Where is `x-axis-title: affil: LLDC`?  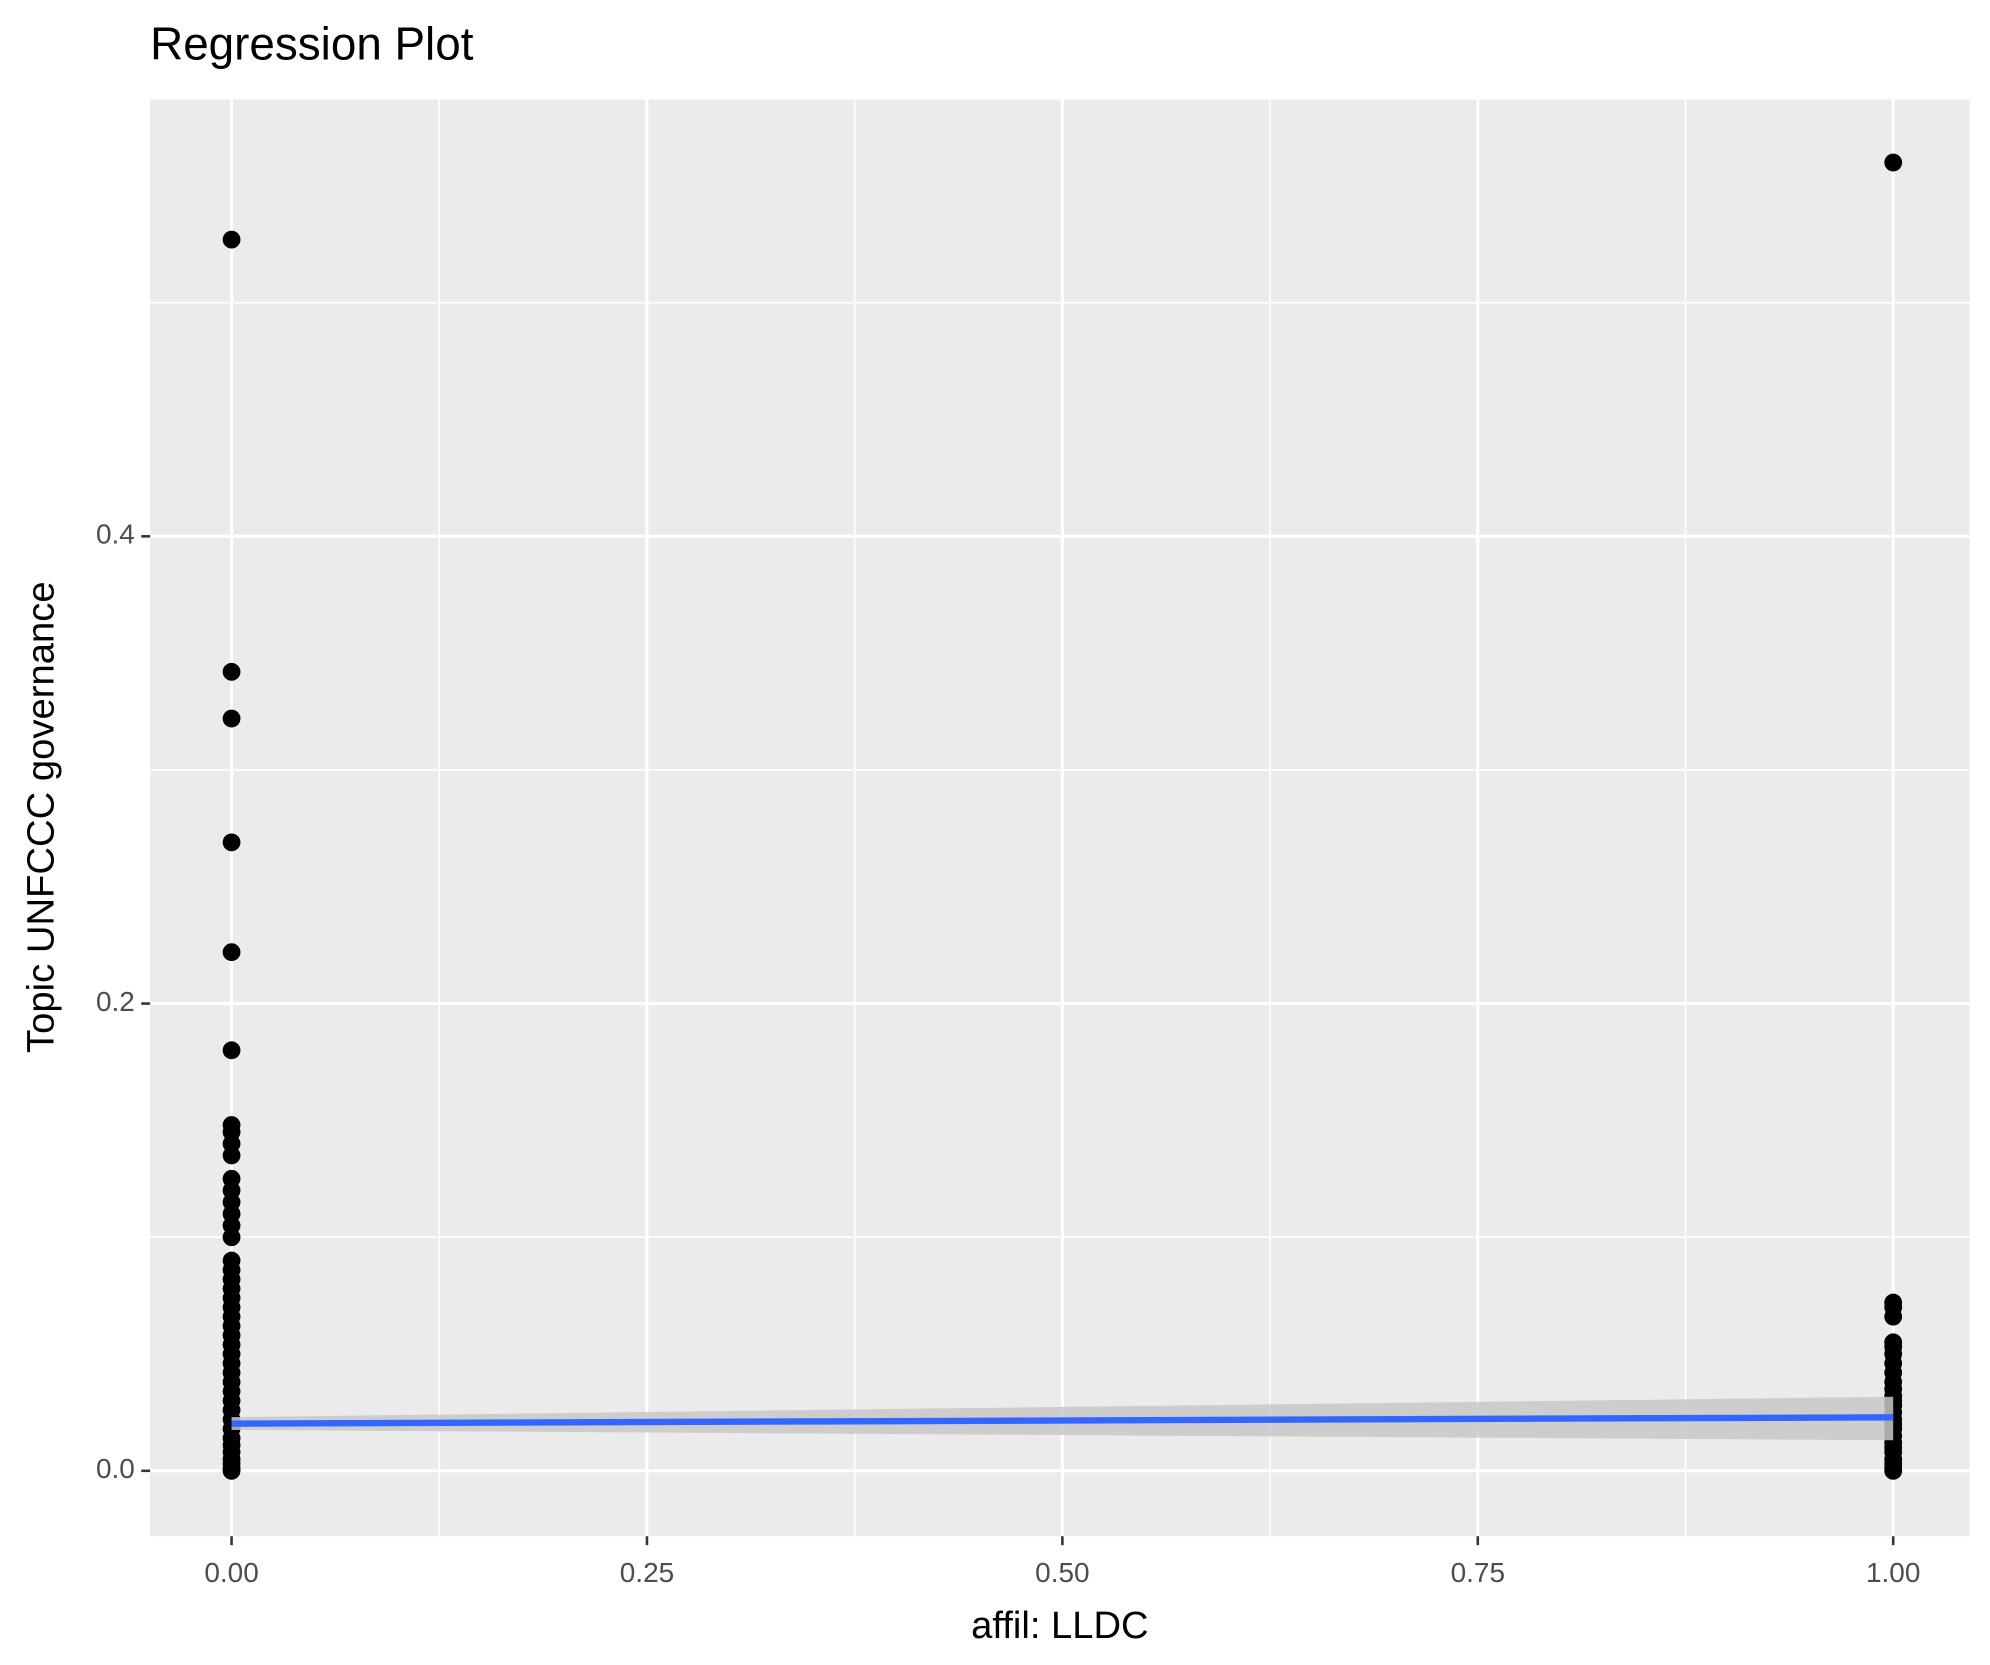
x-axis-title: affil: LLDC is located at coordinates (1059, 1625).